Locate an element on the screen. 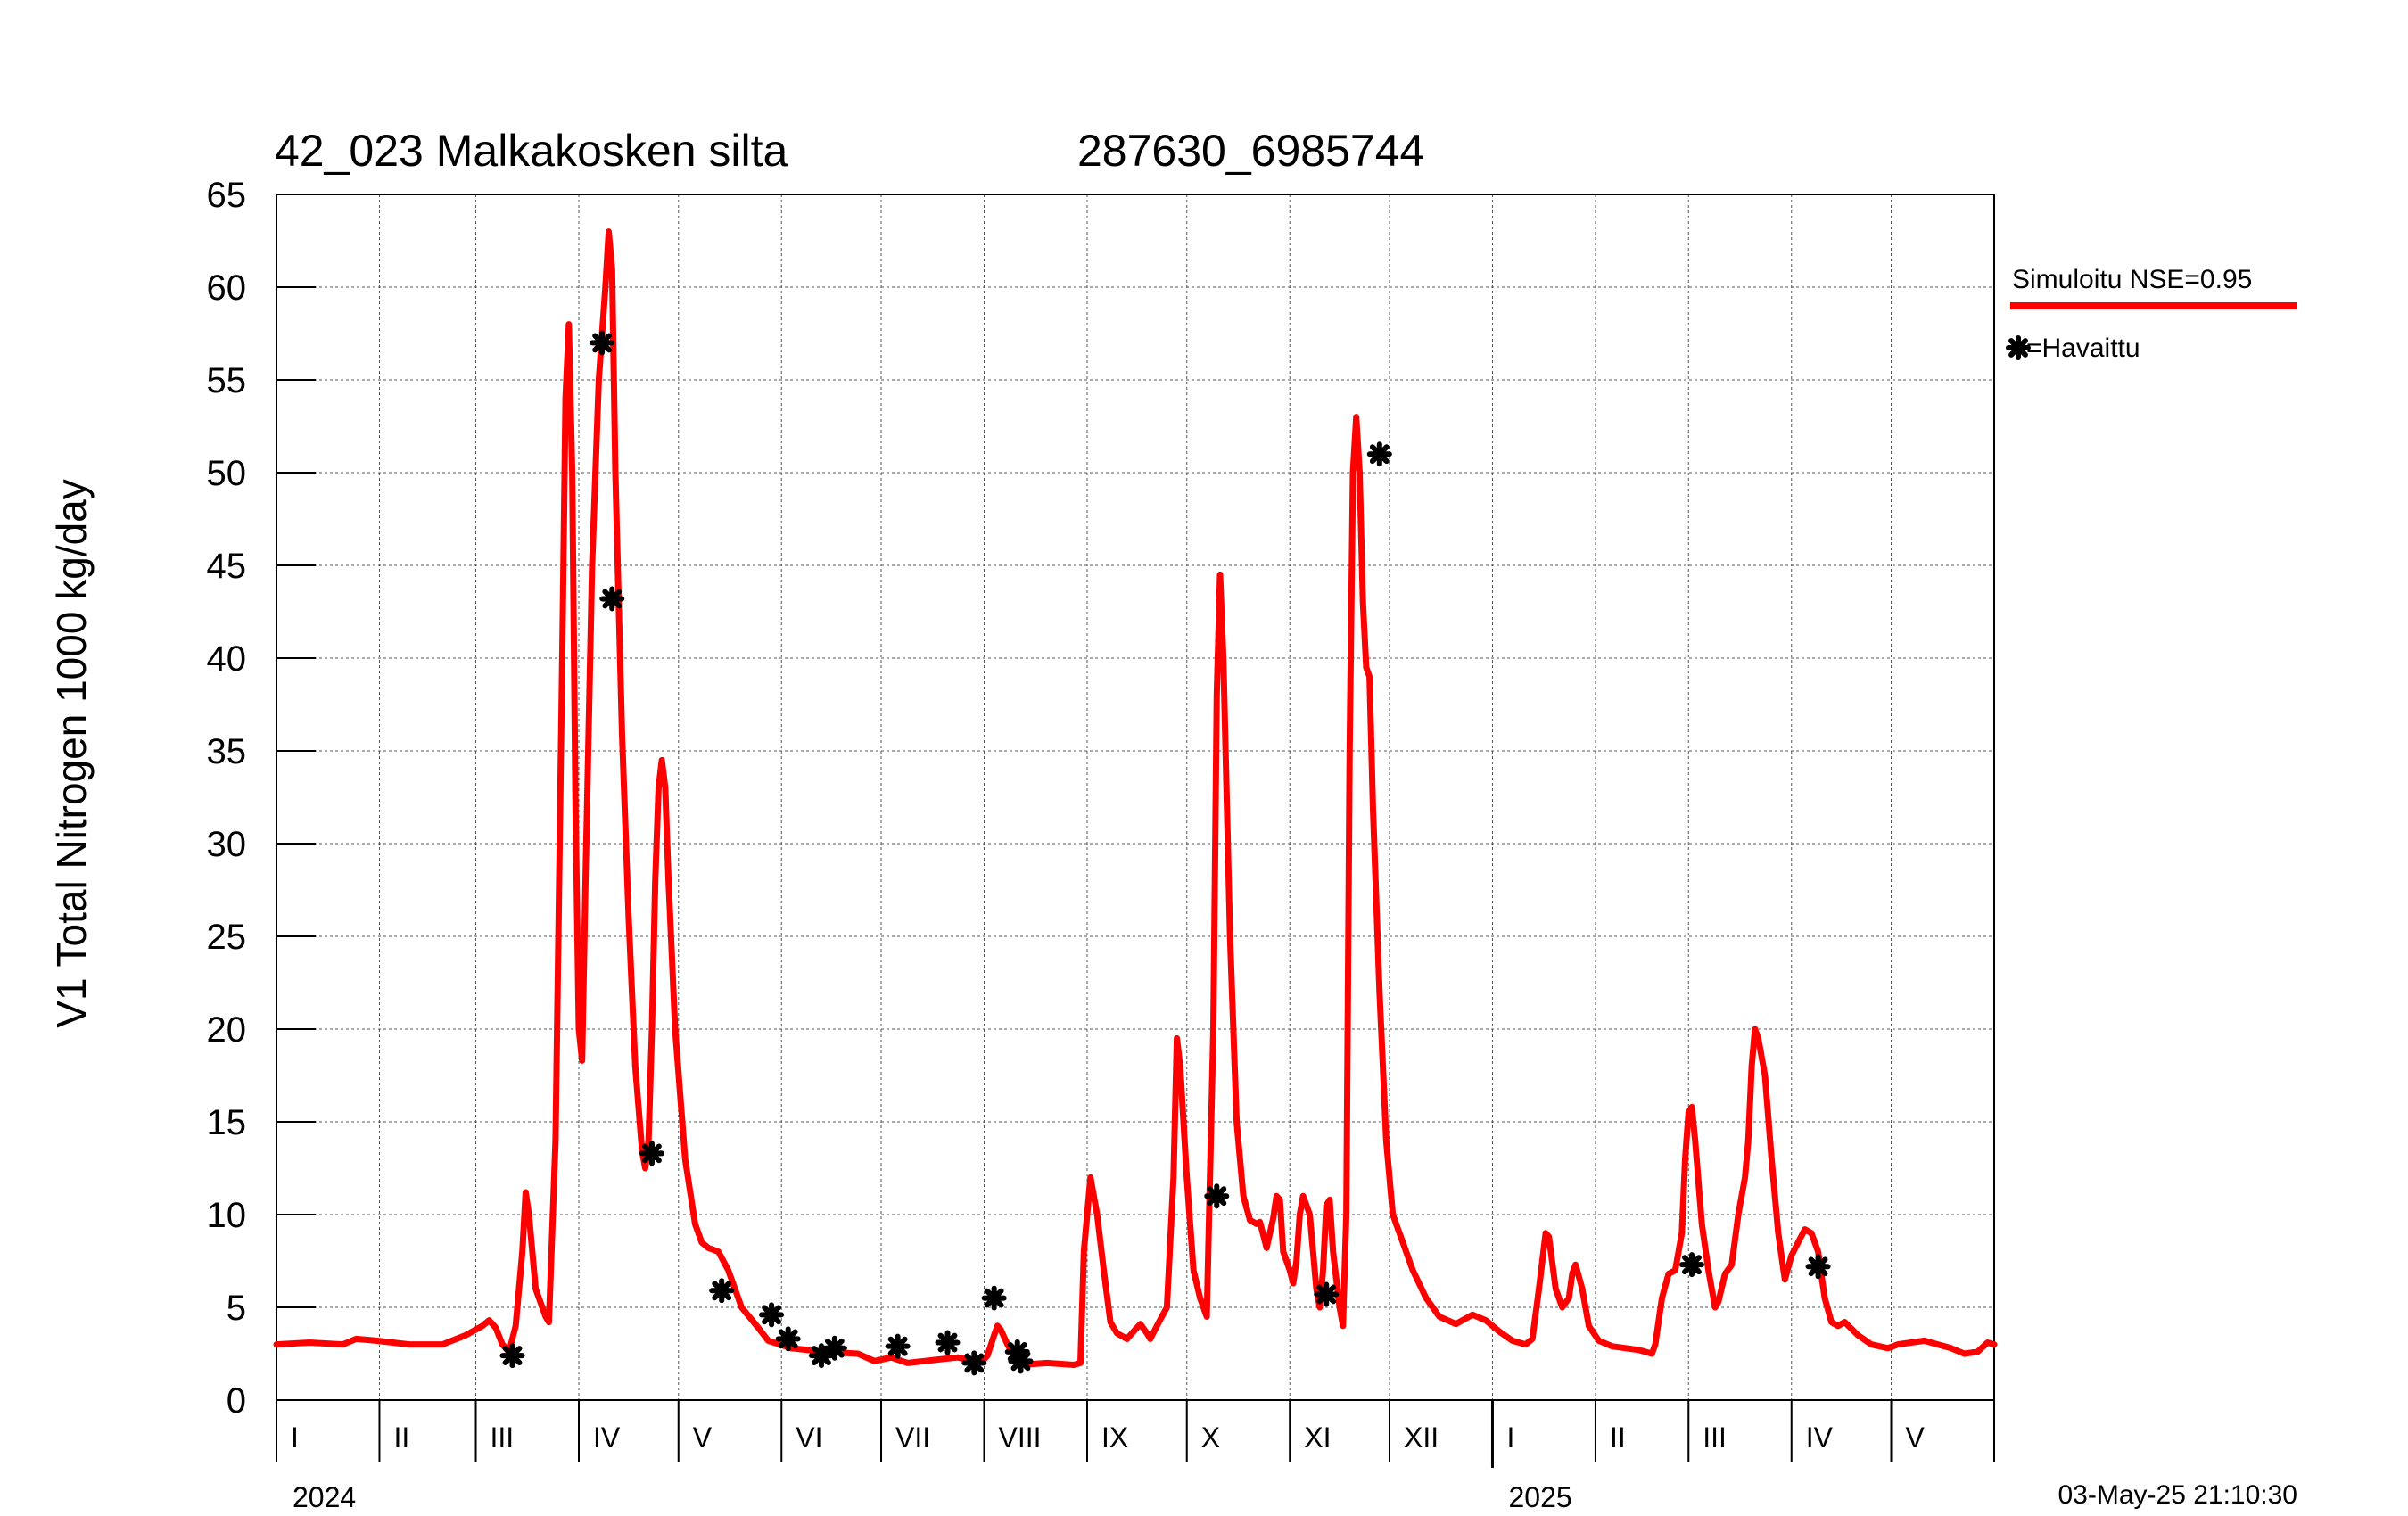 This screenshot has width=2408, height=1516. y-tick-label: 0 is located at coordinates (237, 1401).